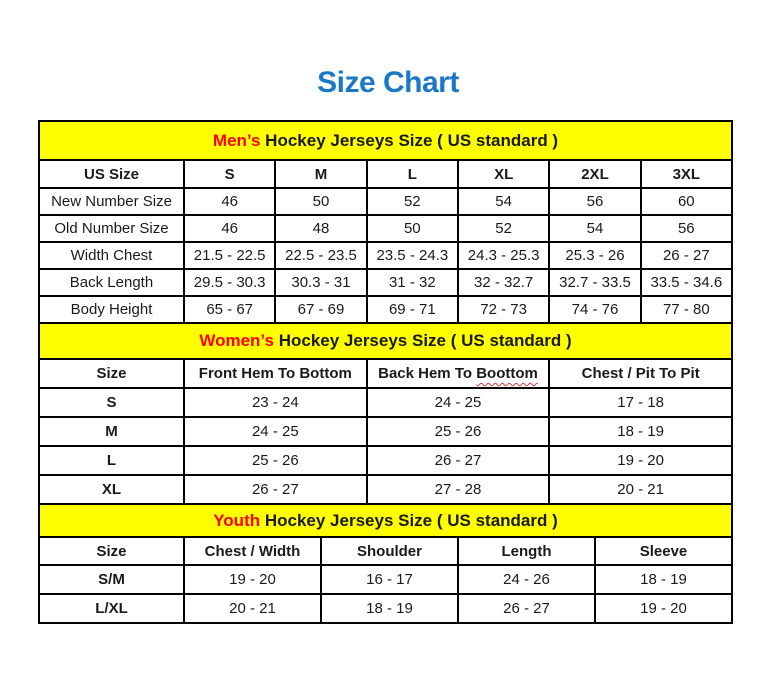  Describe the element at coordinates (595, 309) in the screenshot. I see `mens-value-cell: 74 - 76` at that location.